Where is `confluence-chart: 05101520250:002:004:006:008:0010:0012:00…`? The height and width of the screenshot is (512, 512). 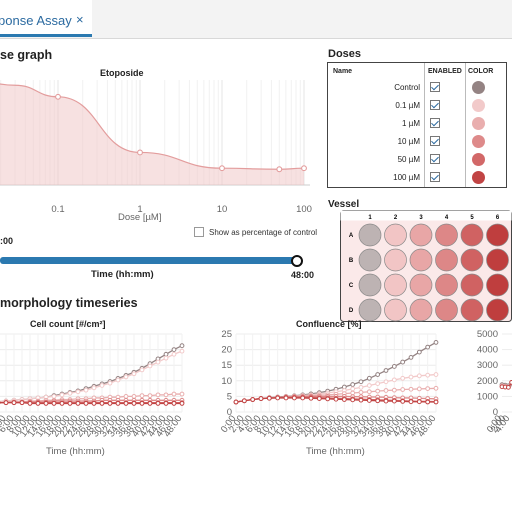 confluence-chart: 05101520250:002:004:006:008:0010:0012:00… is located at coordinates (329, 384).